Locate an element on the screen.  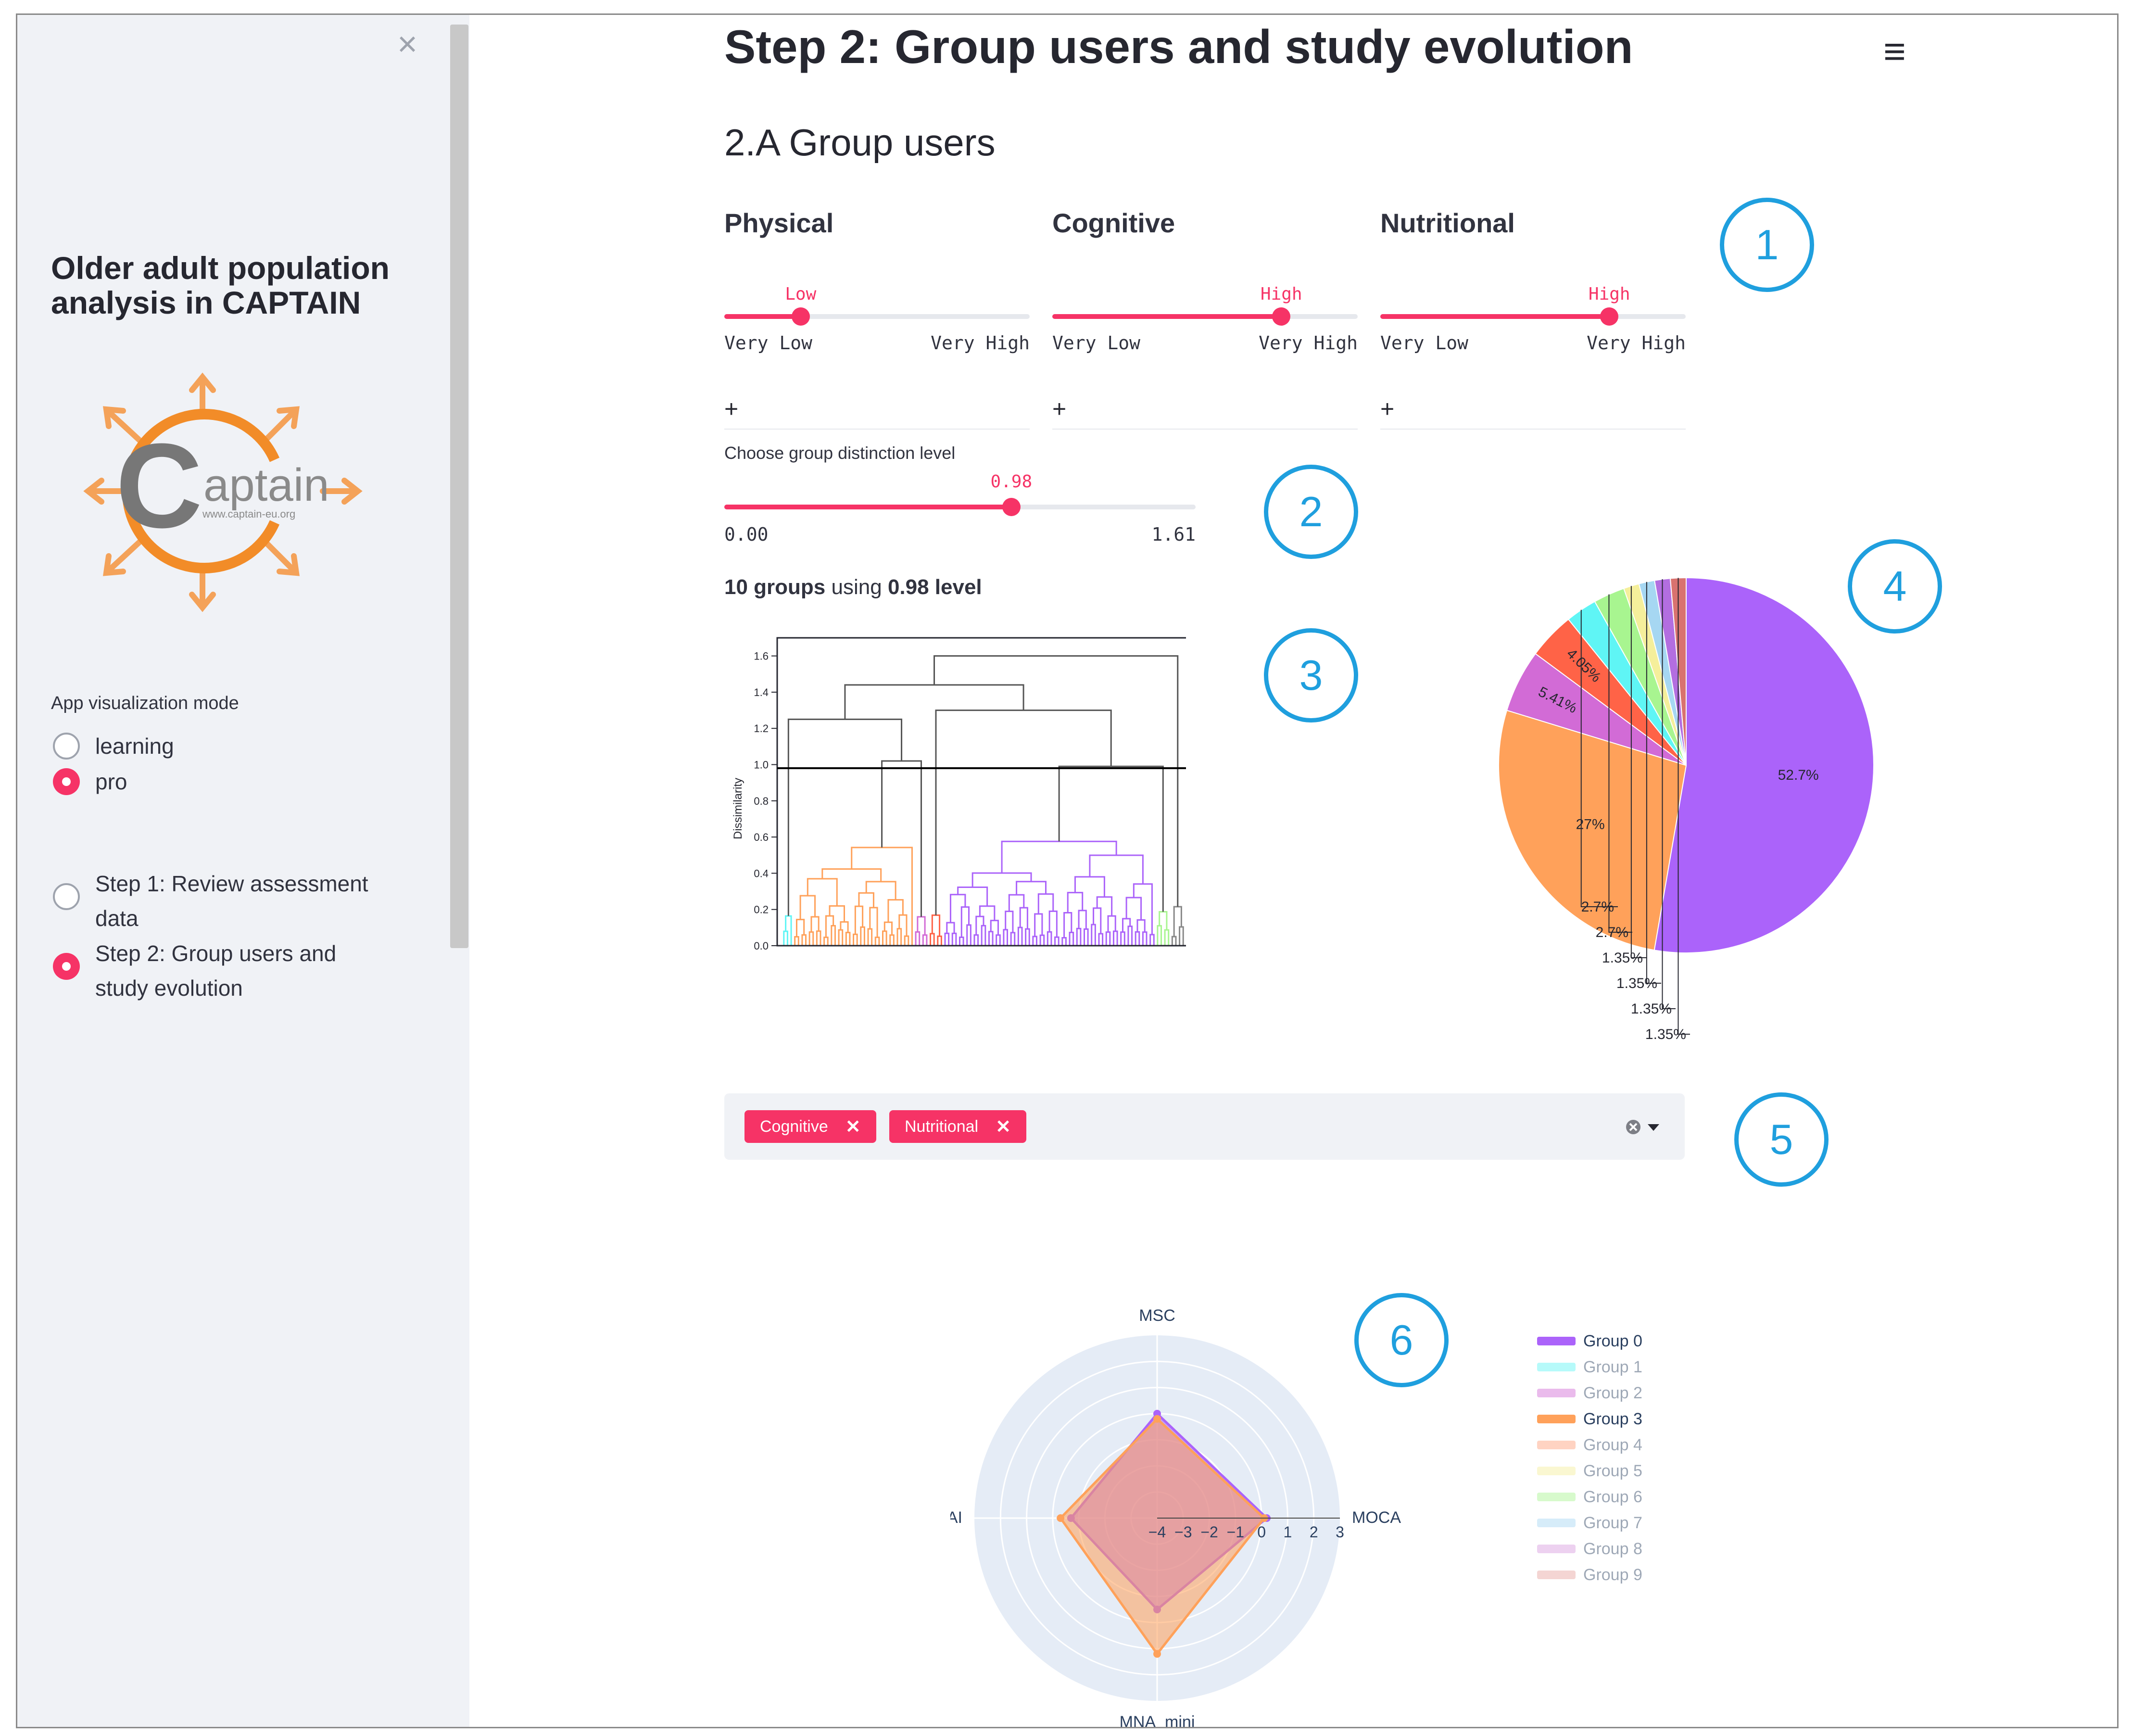
chip-nutritional: Nutritional ✕ is located at coordinates (957, 1126).